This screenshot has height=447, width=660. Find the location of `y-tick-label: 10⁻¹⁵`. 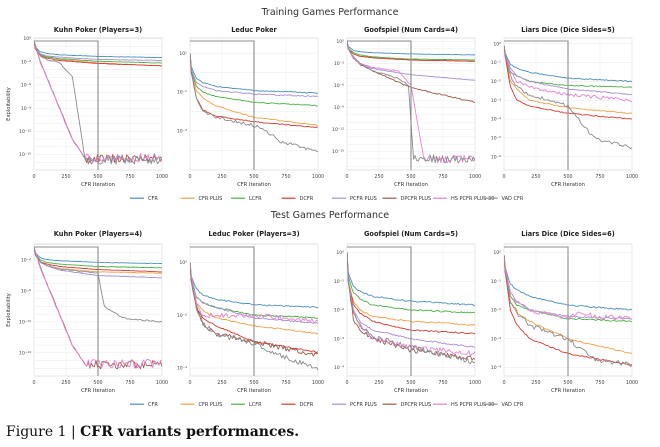

y-tick-label: 10⁻¹⁵ is located at coordinates (338, 152).